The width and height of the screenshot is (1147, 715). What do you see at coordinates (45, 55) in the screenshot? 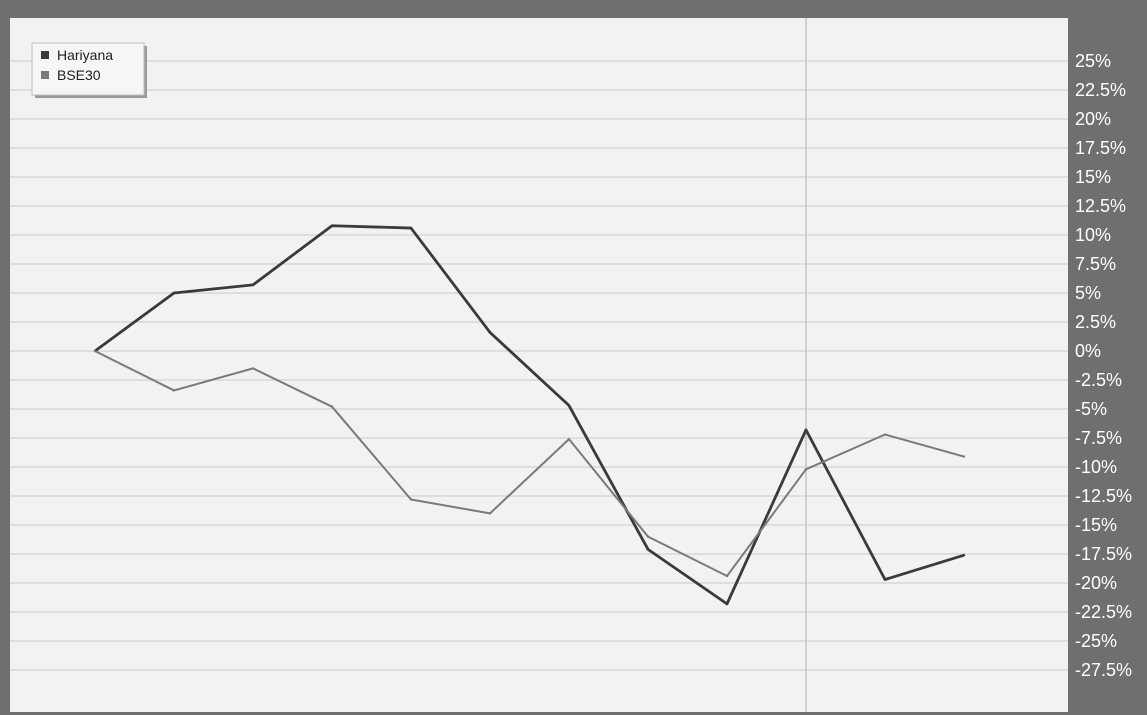
I see `legend-swatch-hariyana` at bounding box center [45, 55].